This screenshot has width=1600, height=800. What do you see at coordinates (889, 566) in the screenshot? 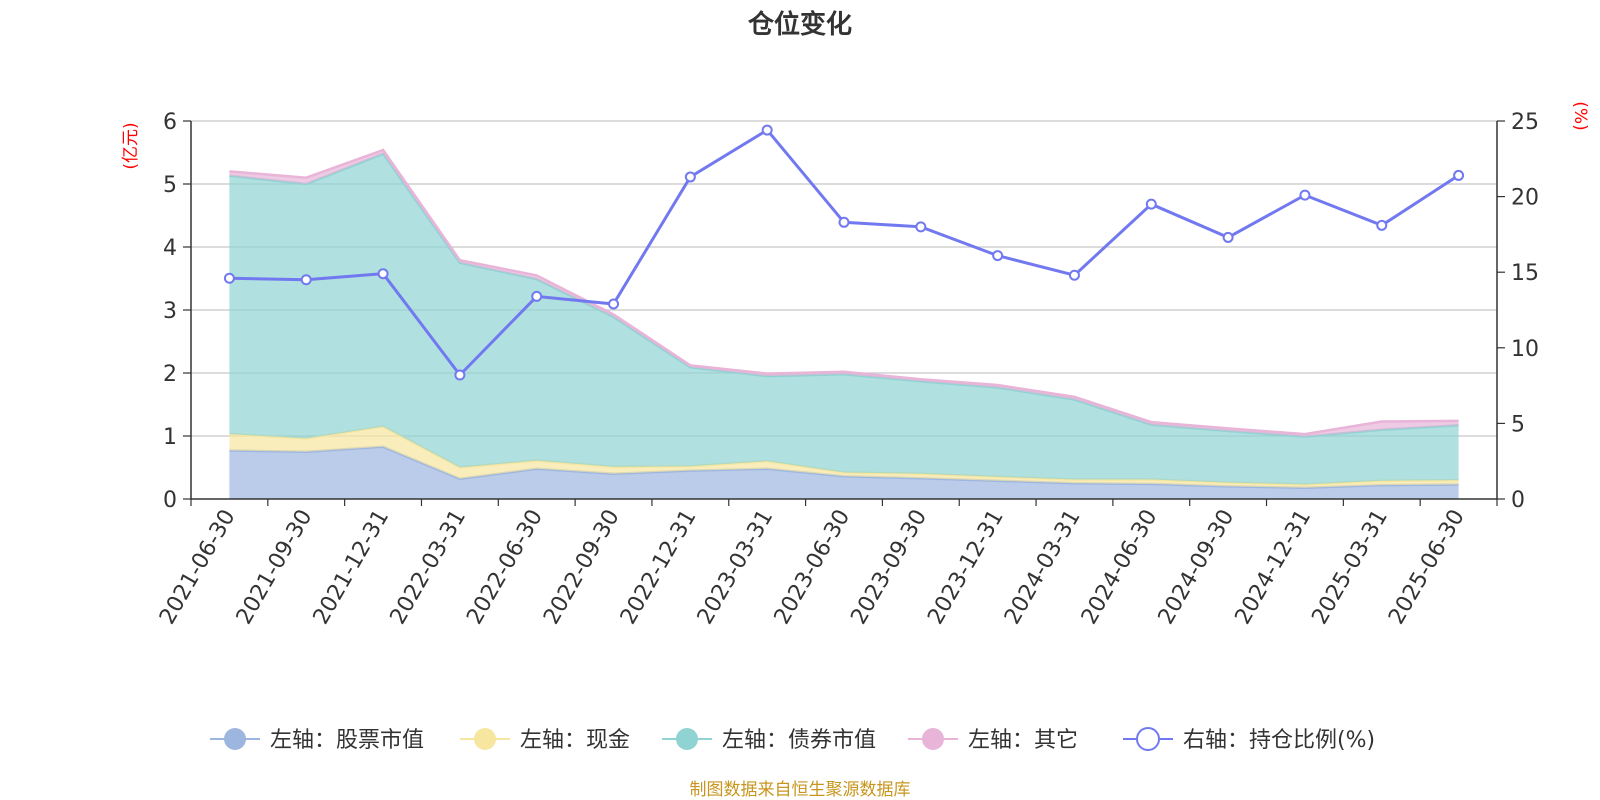
I see `x-tick-label: 2023-09-30` at bounding box center [889, 566].